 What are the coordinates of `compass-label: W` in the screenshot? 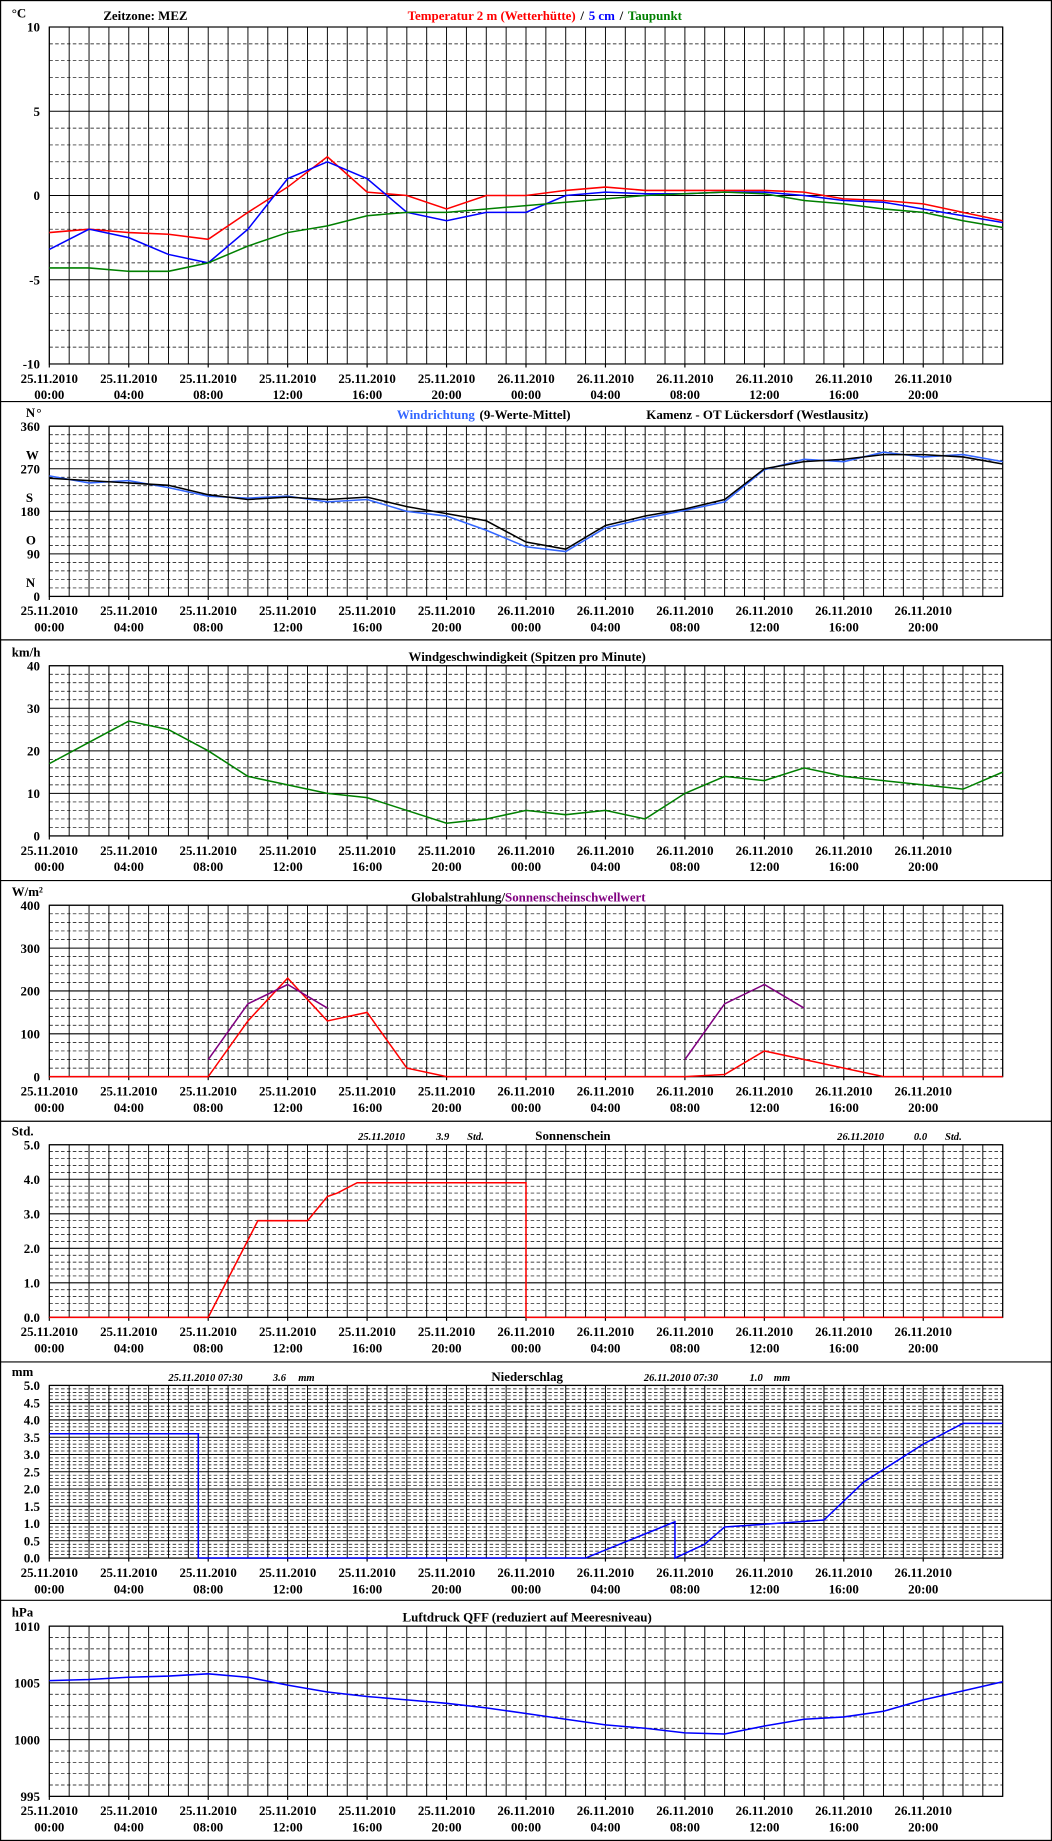 It's located at (32, 454).